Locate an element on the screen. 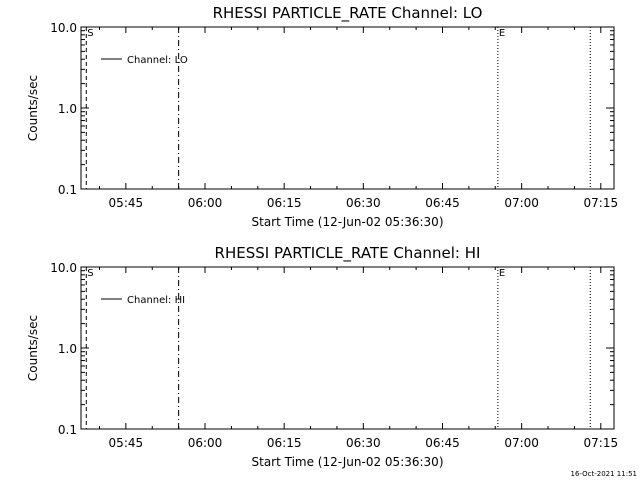  legend-entry: Channel: HI is located at coordinates (156, 300).